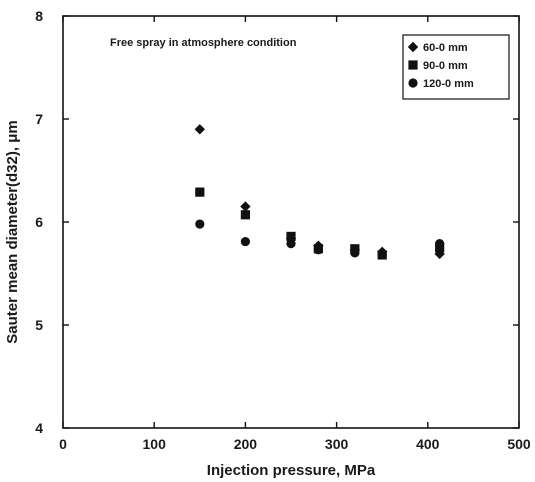  Describe the element at coordinates (445, 66) in the screenshot. I see `legend-label: 90-0 mm` at that location.